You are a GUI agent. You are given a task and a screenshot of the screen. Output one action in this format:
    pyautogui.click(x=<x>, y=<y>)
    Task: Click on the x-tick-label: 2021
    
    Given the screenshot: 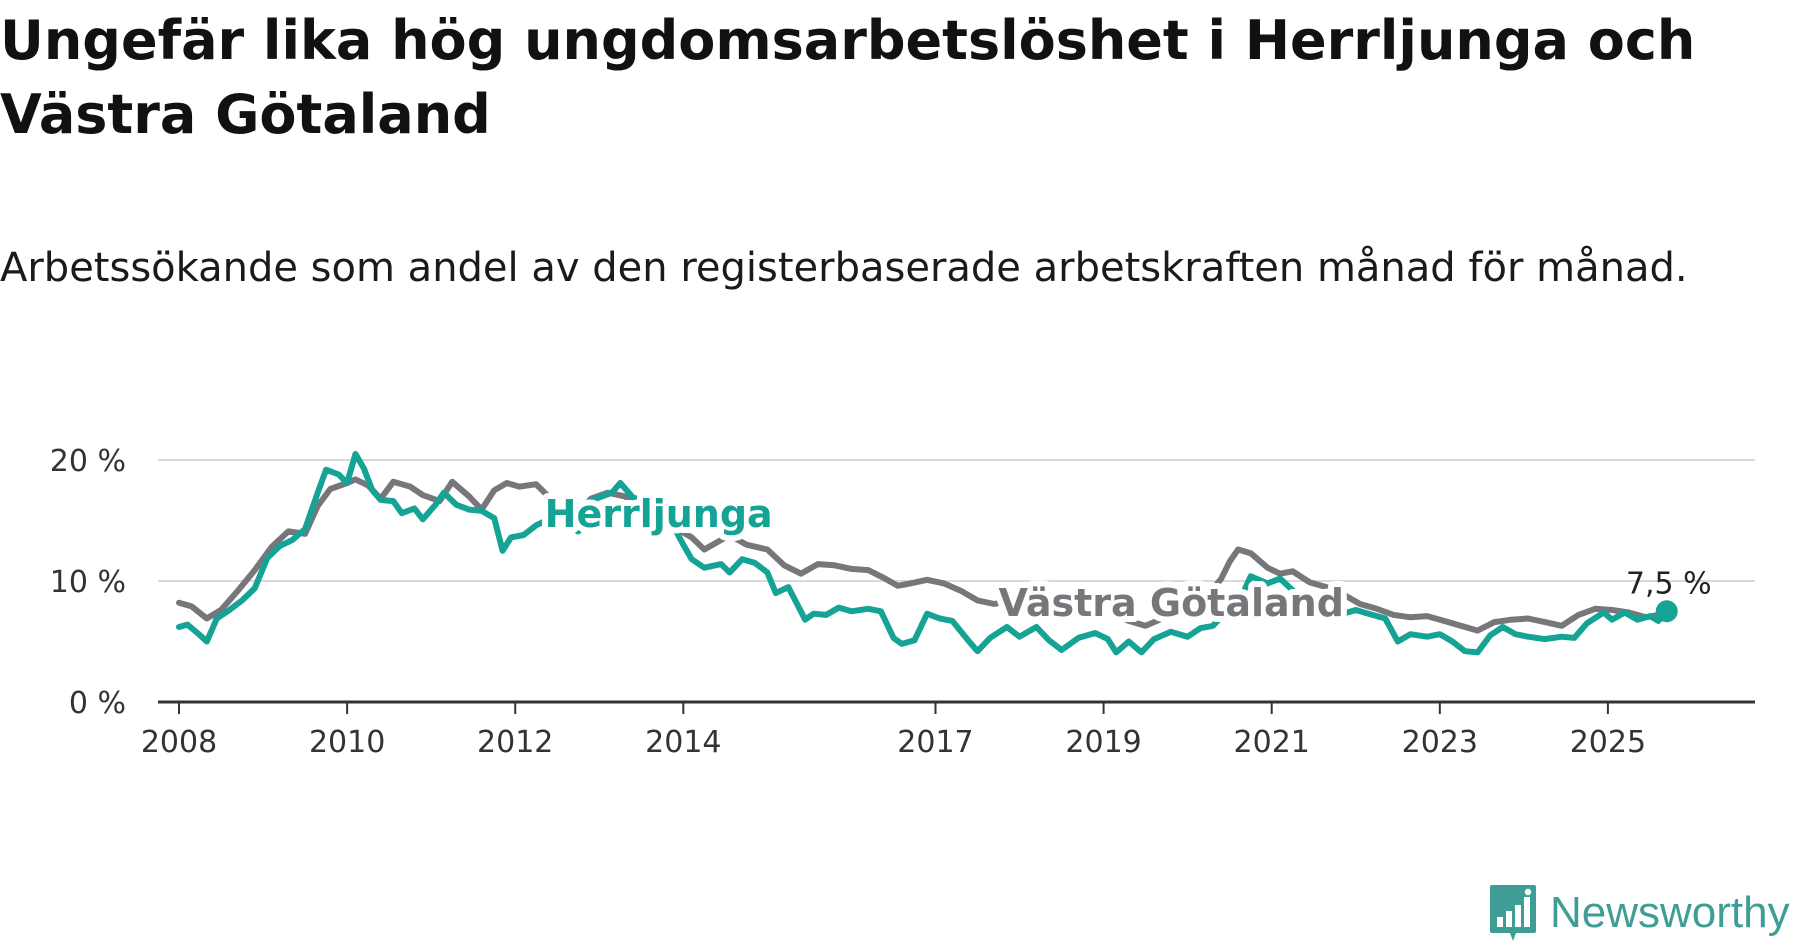 What is the action you would take?
    pyautogui.click(x=1272, y=742)
    